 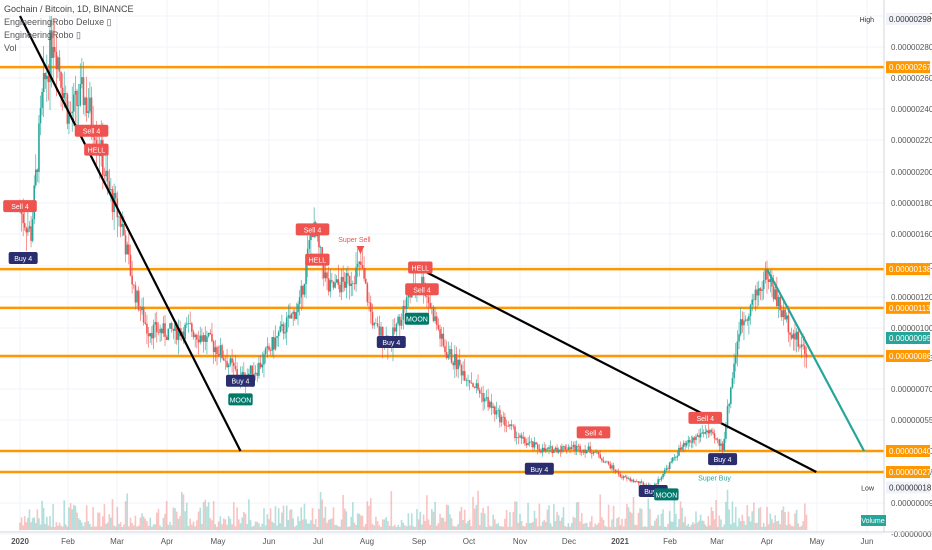 I want to click on extreme-label: Low, so click(x=868, y=489).